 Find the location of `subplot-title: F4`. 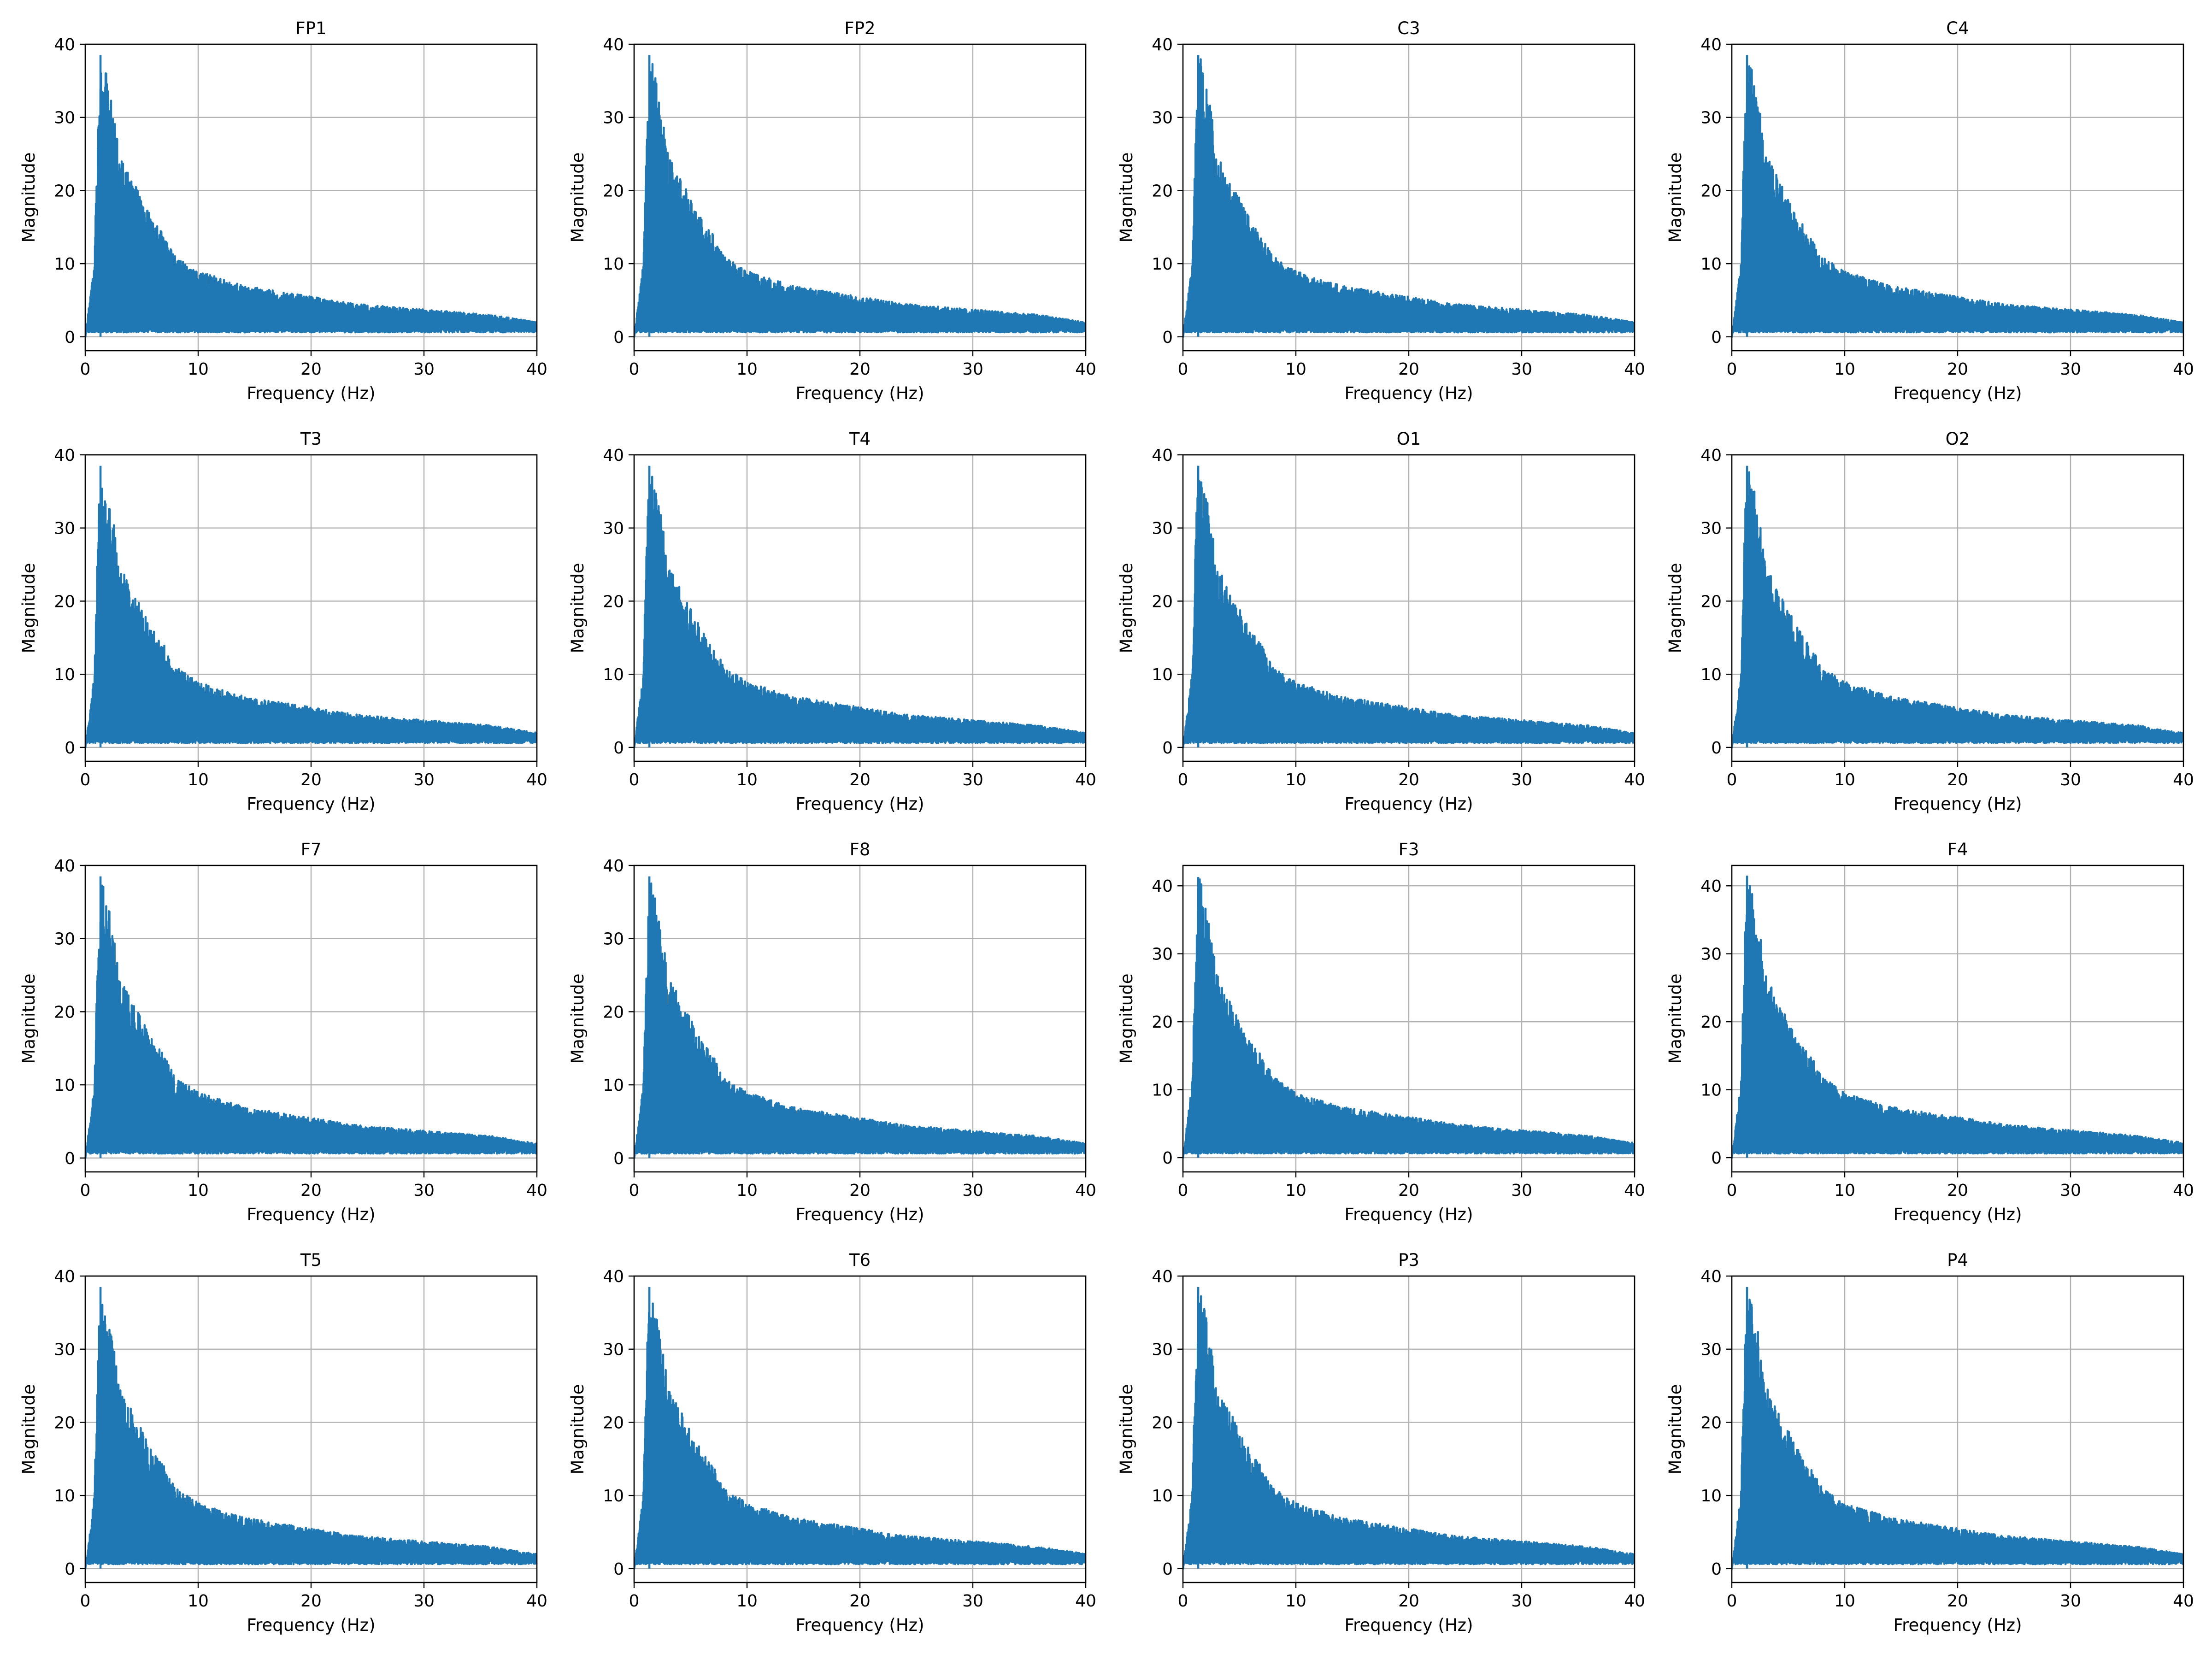

subplot-title: F4 is located at coordinates (1957, 849).